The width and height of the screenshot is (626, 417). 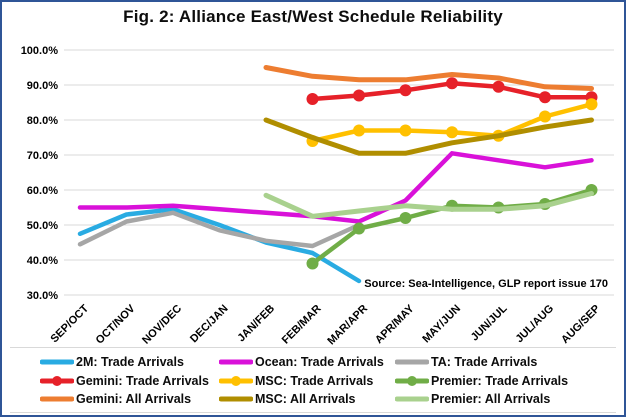 What do you see at coordinates (302, 325) in the screenshot?
I see `x-tick-label: FEB/MAR` at bounding box center [302, 325].